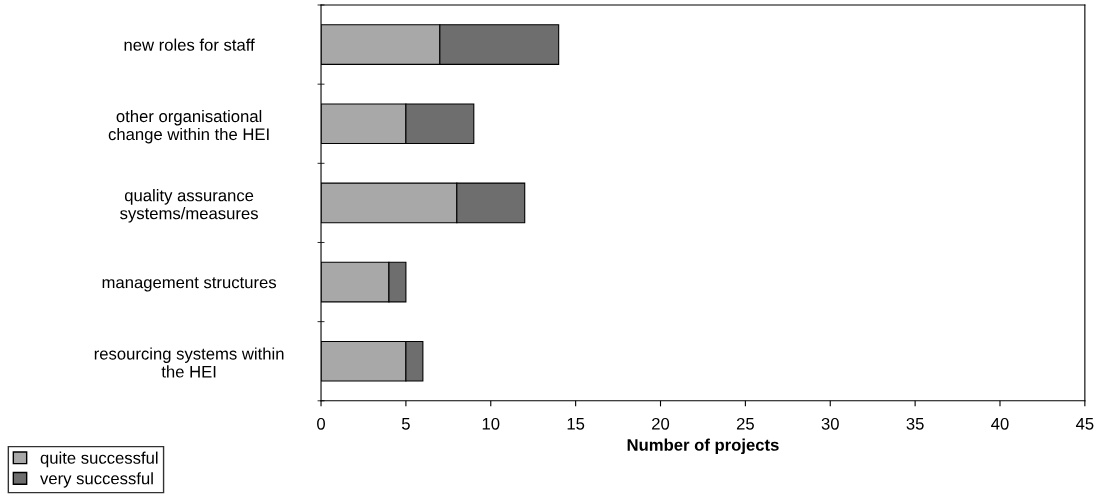 The width and height of the screenshot is (1107, 501). What do you see at coordinates (188, 126) in the screenshot?
I see `y-tick-label: other organisational change within the HEI` at bounding box center [188, 126].